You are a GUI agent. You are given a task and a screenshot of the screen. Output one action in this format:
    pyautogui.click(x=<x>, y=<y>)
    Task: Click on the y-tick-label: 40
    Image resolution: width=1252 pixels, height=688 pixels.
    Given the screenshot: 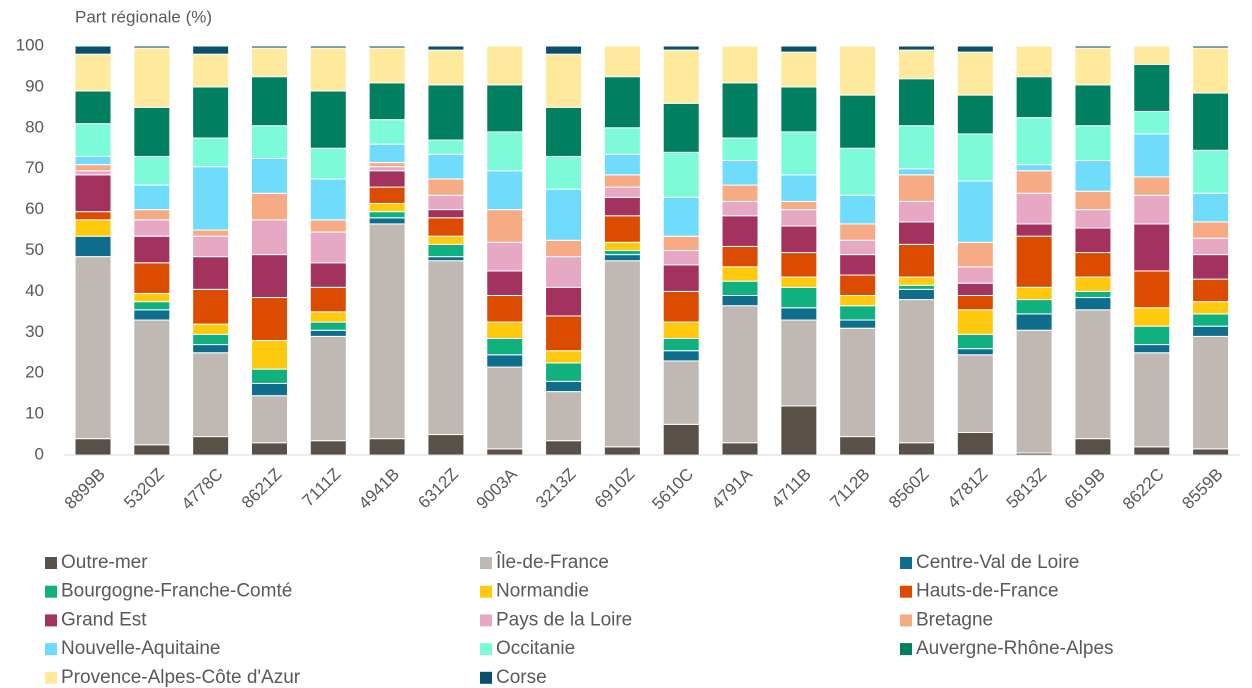 What is the action you would take?
    pyautogui.click(x=34, y=290)
    